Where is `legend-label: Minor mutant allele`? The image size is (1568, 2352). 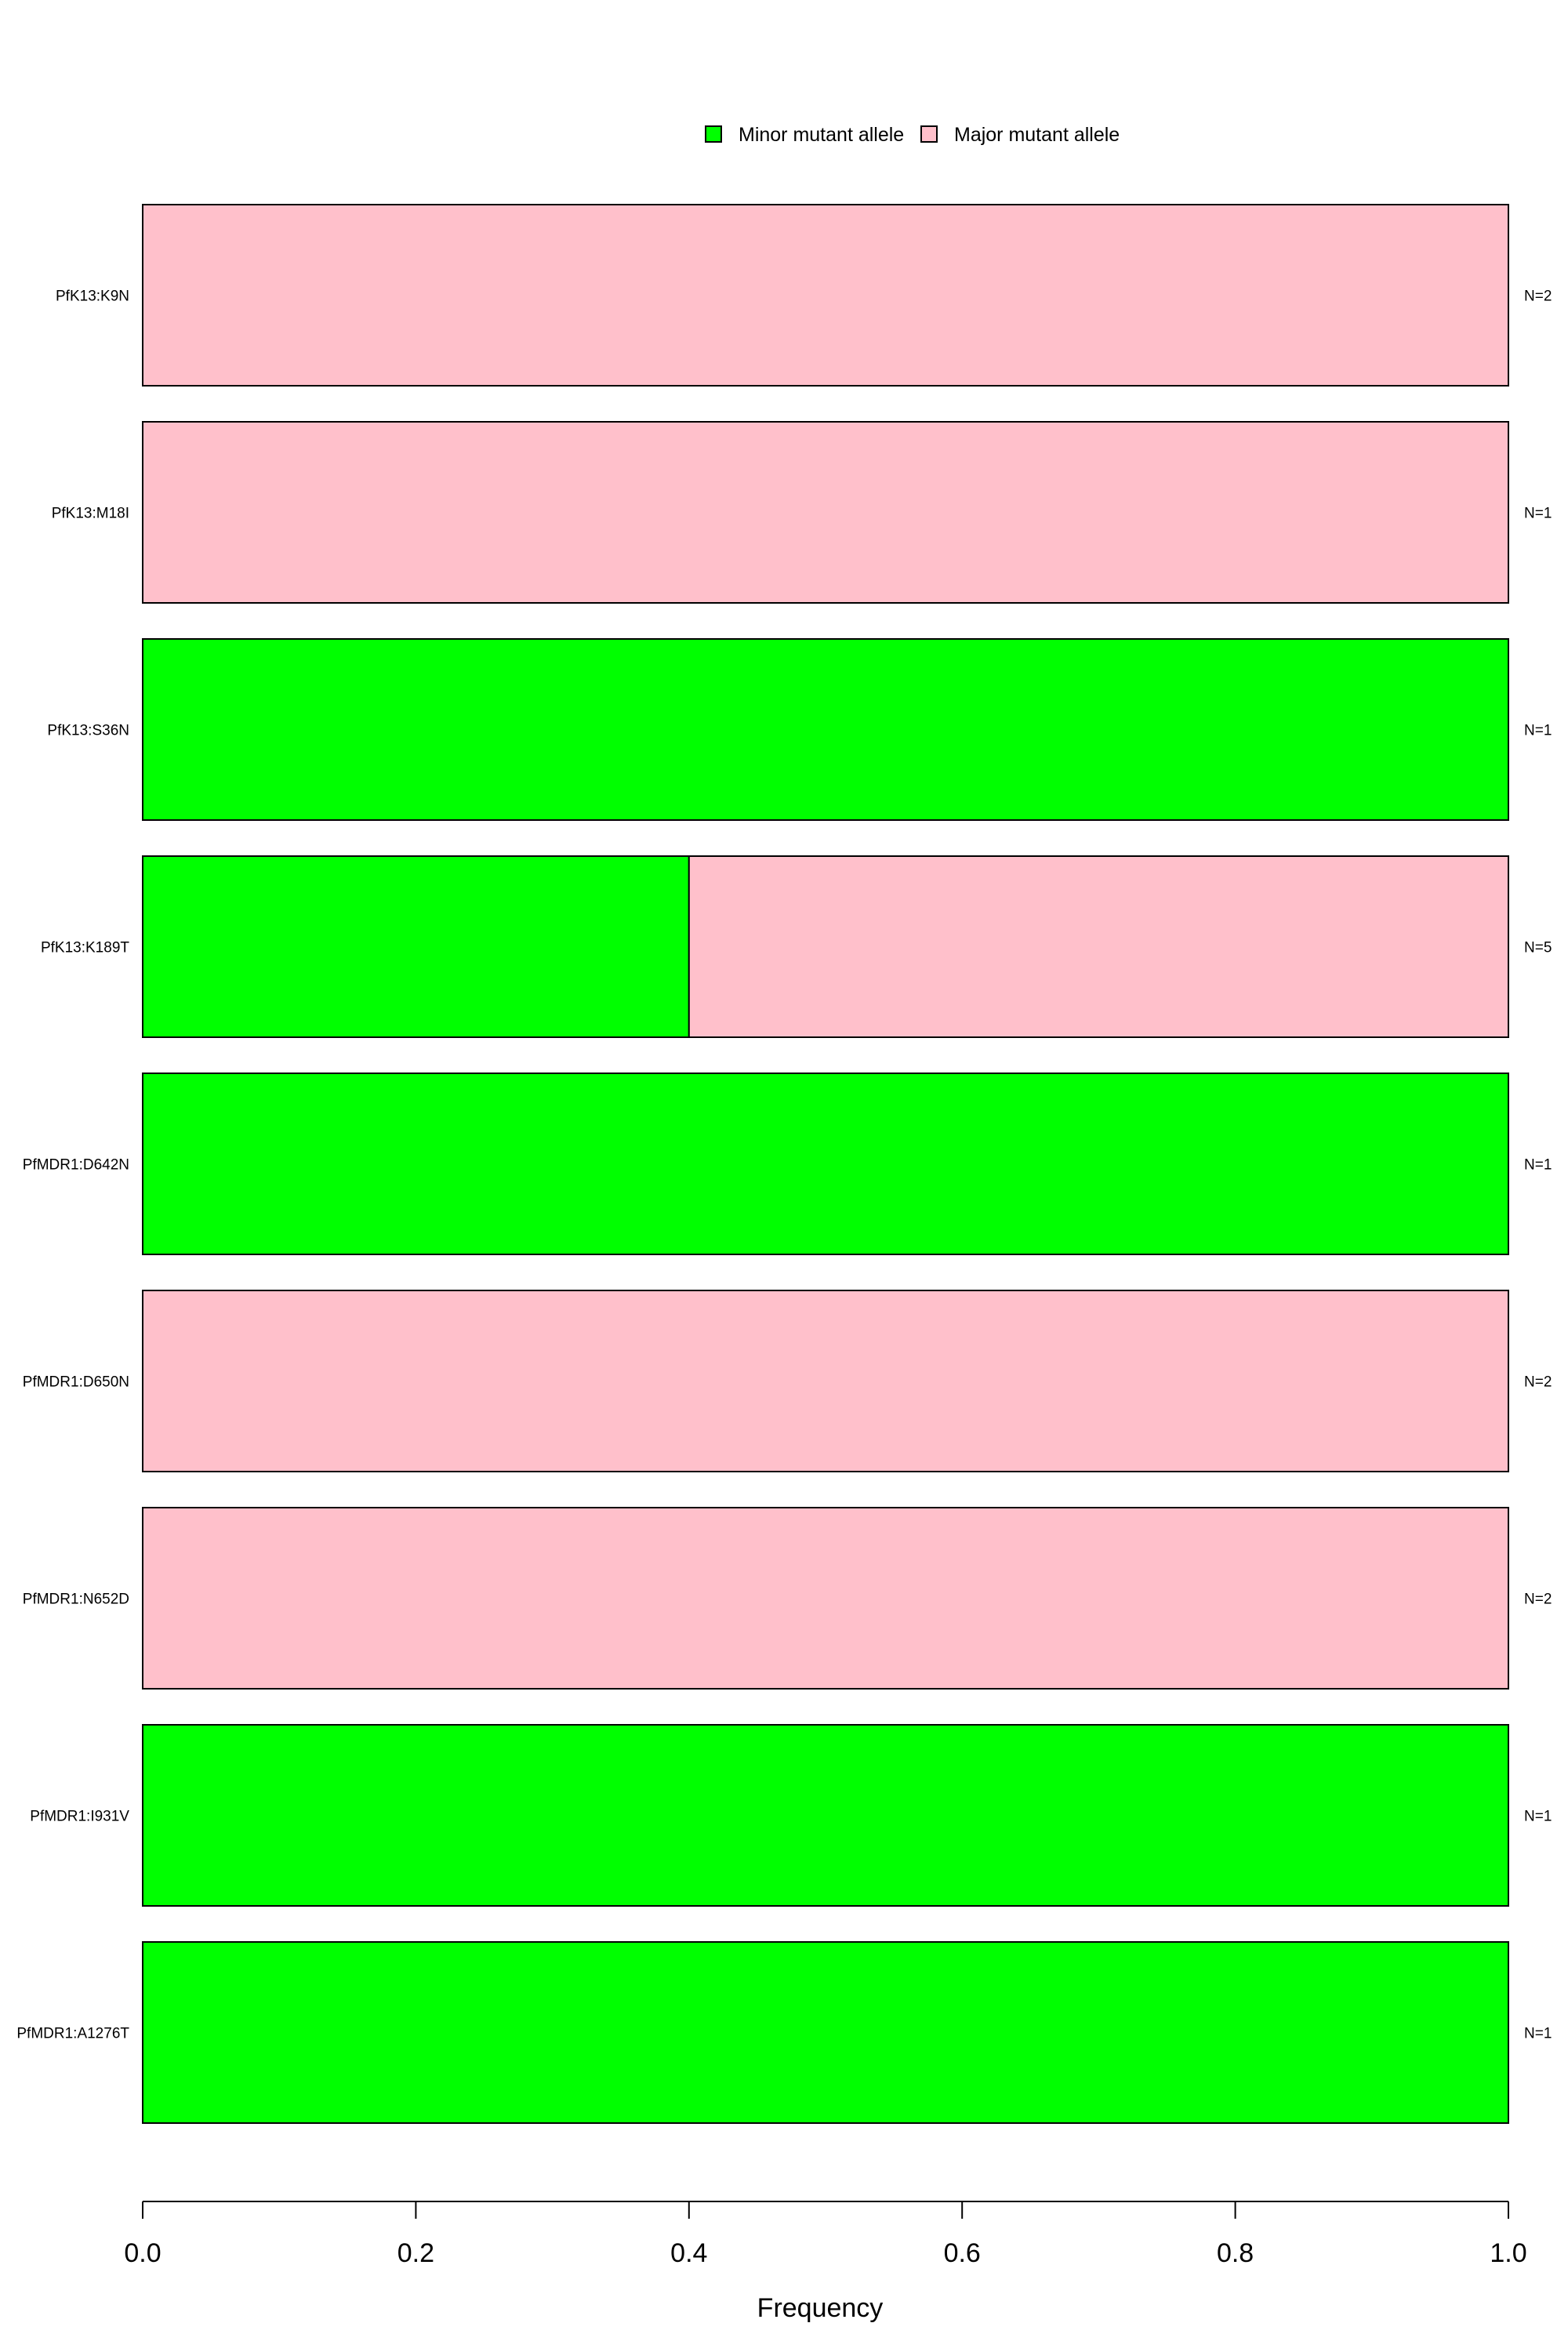 legend-label: Minor mutant allele is located at coordinates (821, 135).